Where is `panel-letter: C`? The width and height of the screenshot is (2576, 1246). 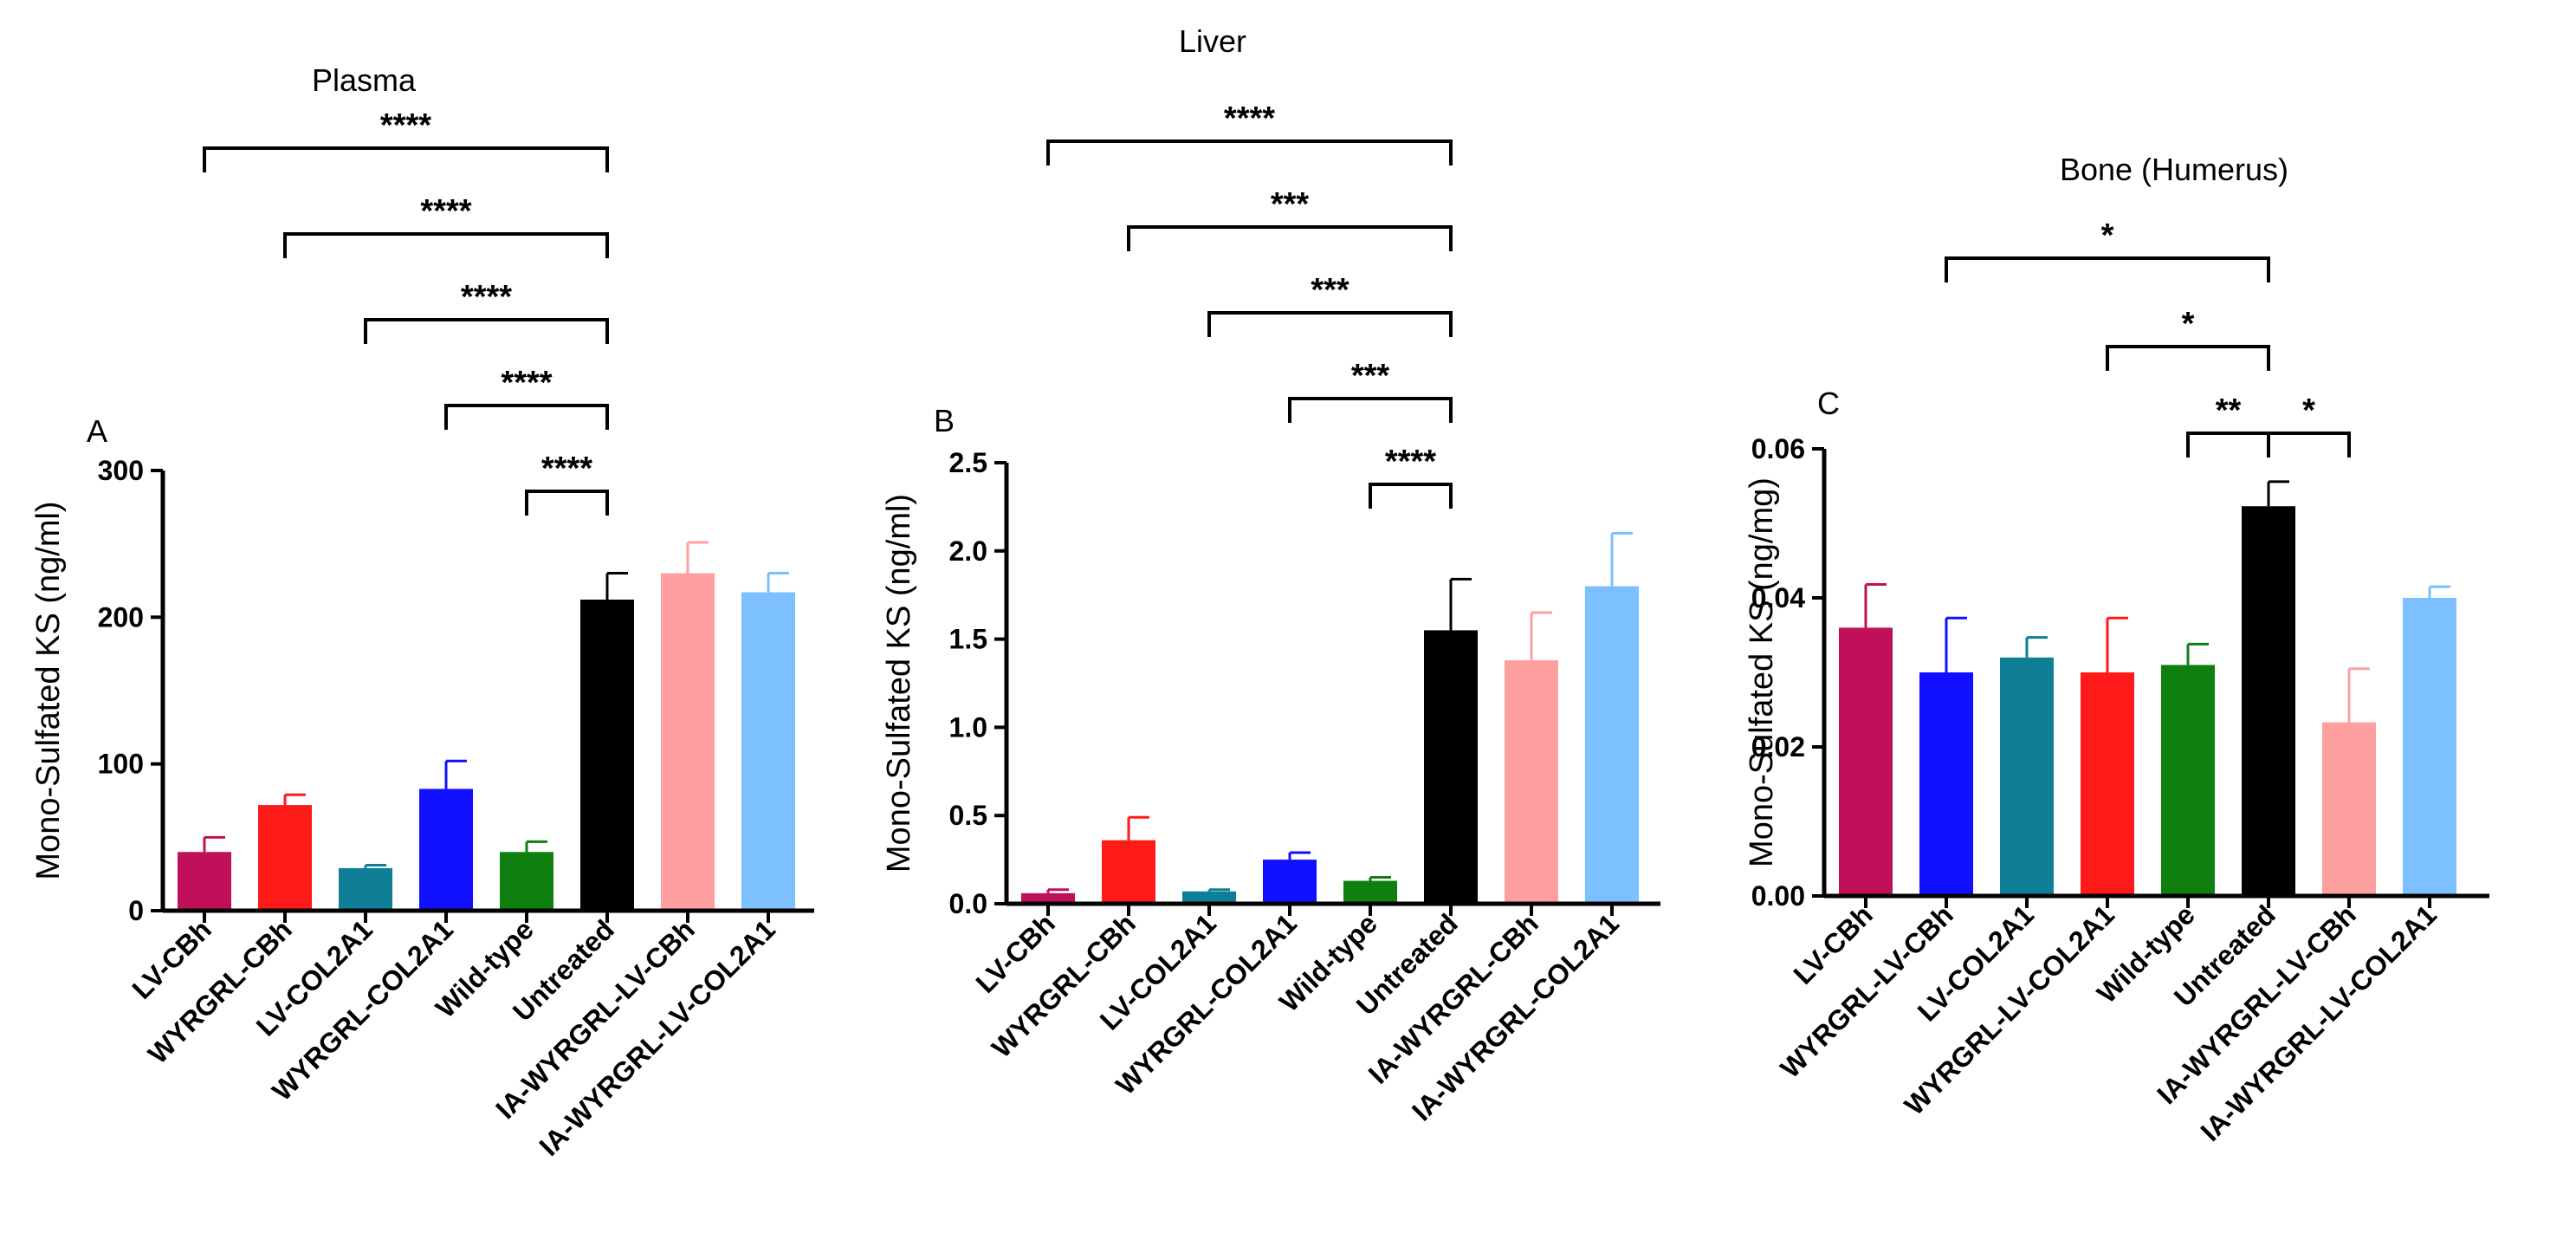 panel-letter: C is located at coordinates (1828, 403).